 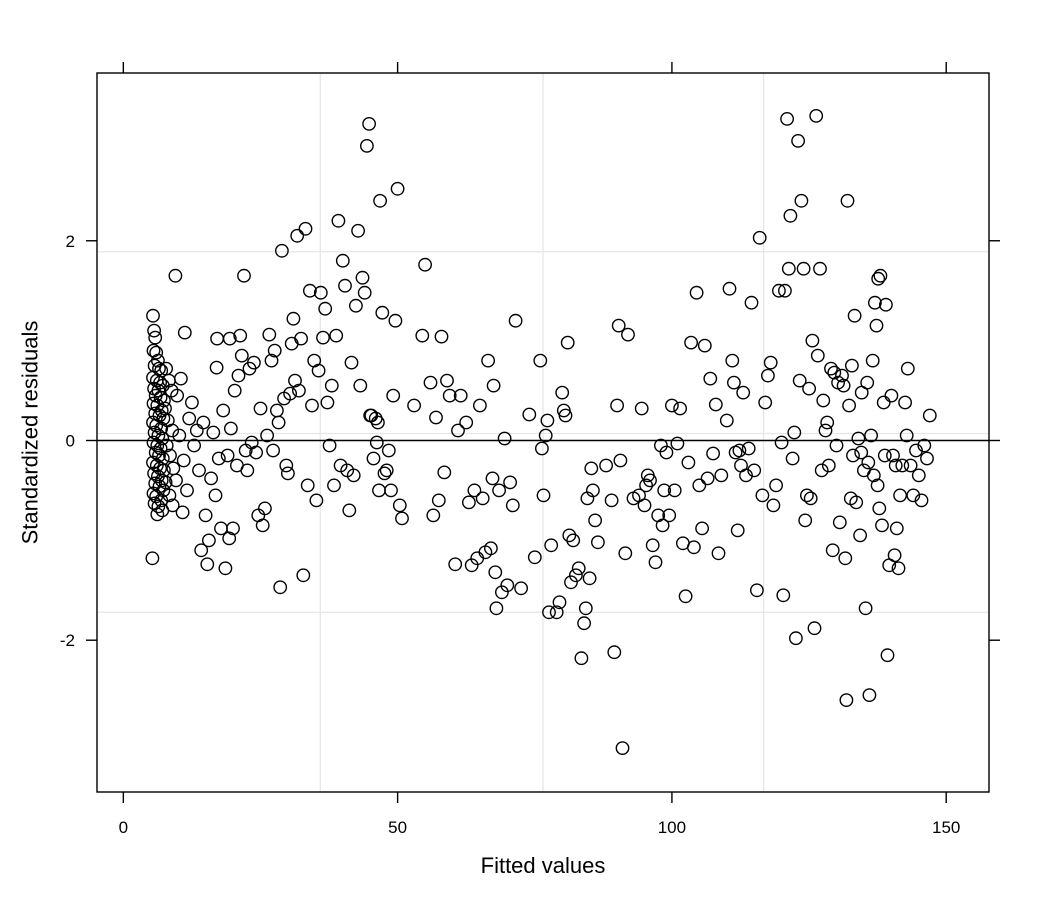 What do you see at coordinates (70, 241) in the screenshot?
I see `y-tick-label-2: 2` at bounding box center [70, 241].